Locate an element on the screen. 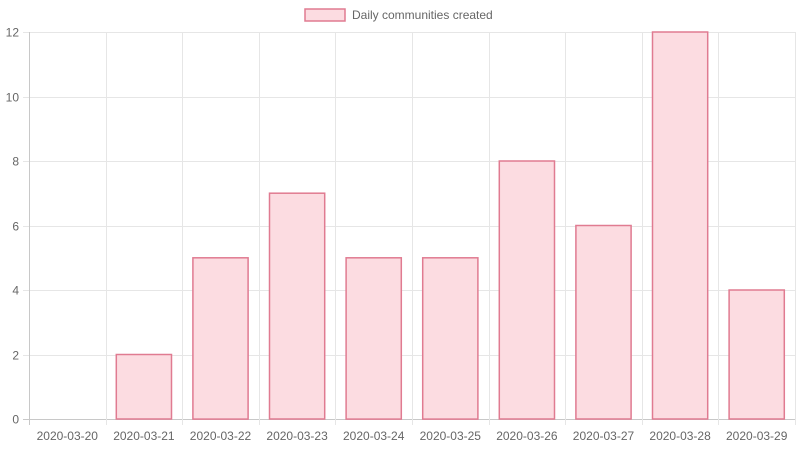 This screenshot has width=798, height=455. x-tick-label: 2020-03-28 is located at coordinates (680, 436).